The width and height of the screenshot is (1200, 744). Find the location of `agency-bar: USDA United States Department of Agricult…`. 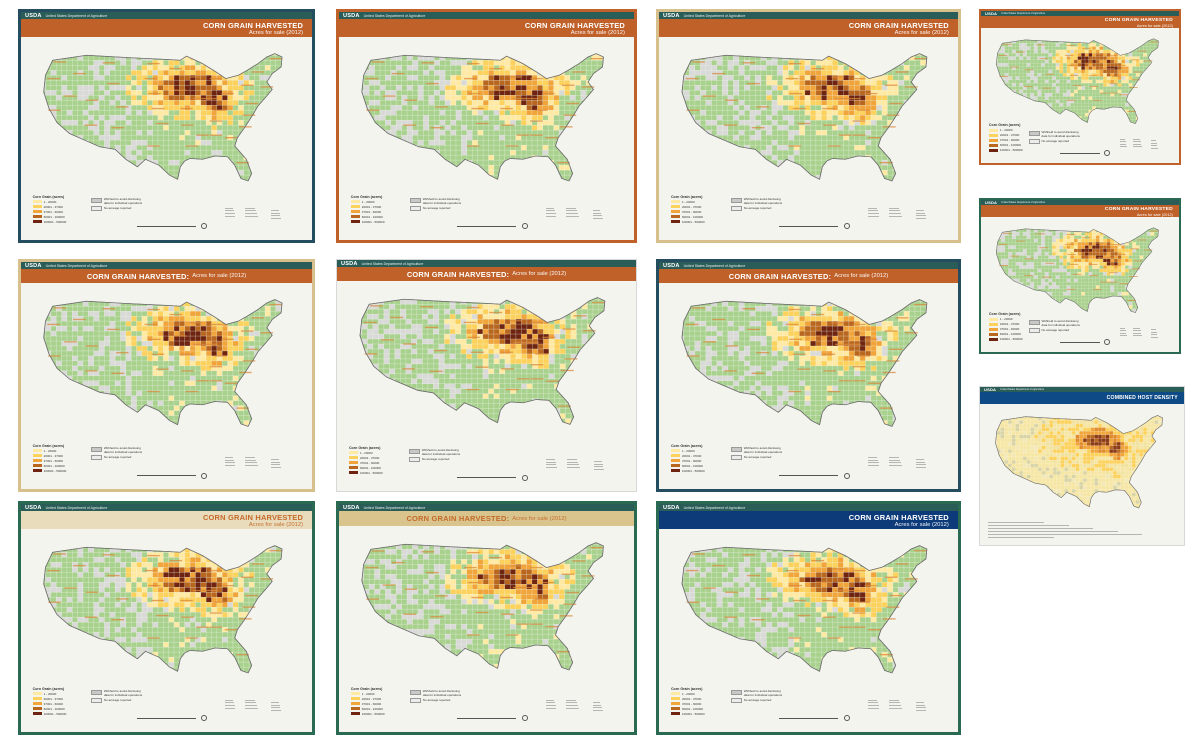

agency-bar: USDA United States Department of Agricult… is located at coordinates (1082, 389).